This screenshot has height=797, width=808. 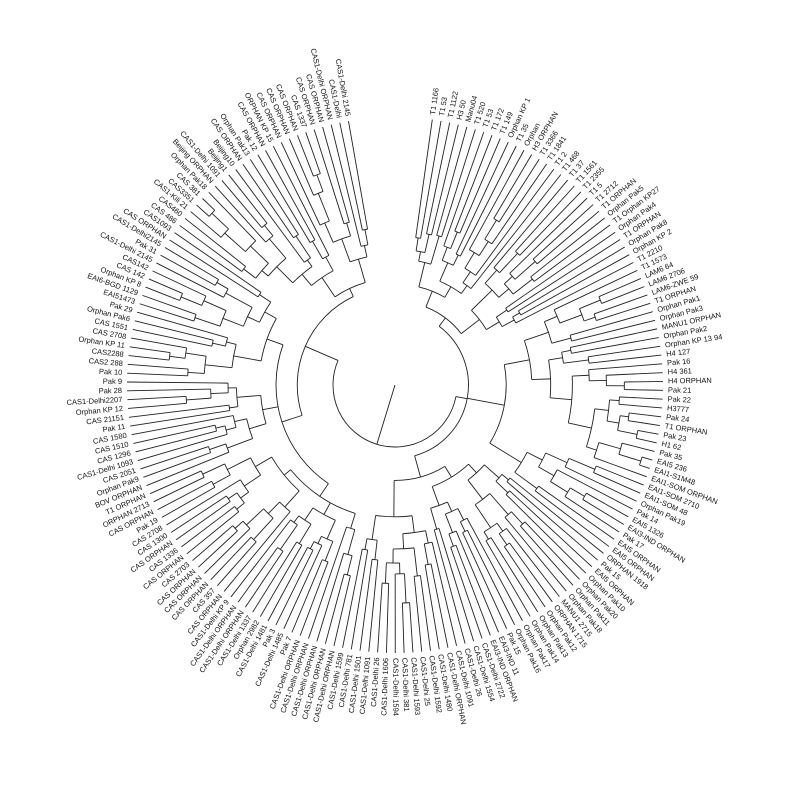 What do you see at coordinates (679, 371) in the screenshot?
I see `leaf-label: H4 361` at bounding box center [679, 371].